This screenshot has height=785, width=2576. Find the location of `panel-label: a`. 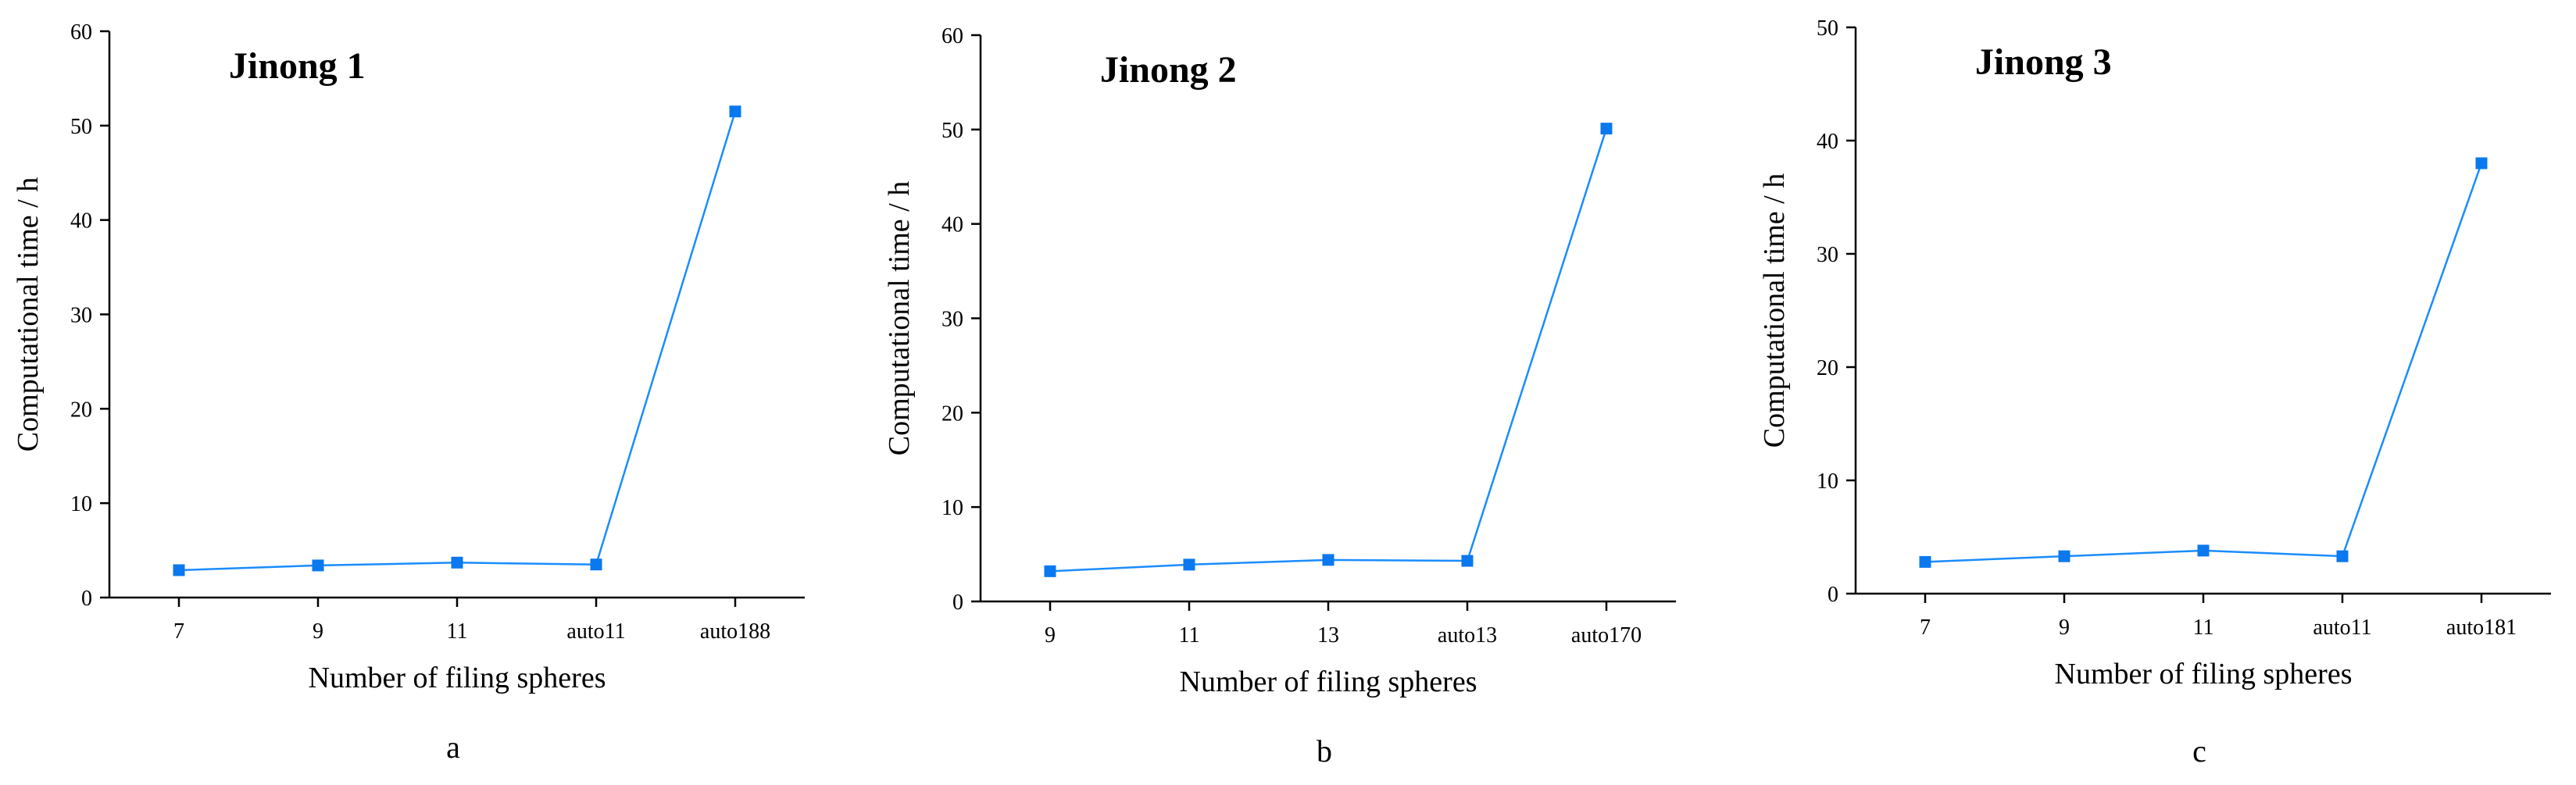

panel-label: a is located at coordinates (453, 747).